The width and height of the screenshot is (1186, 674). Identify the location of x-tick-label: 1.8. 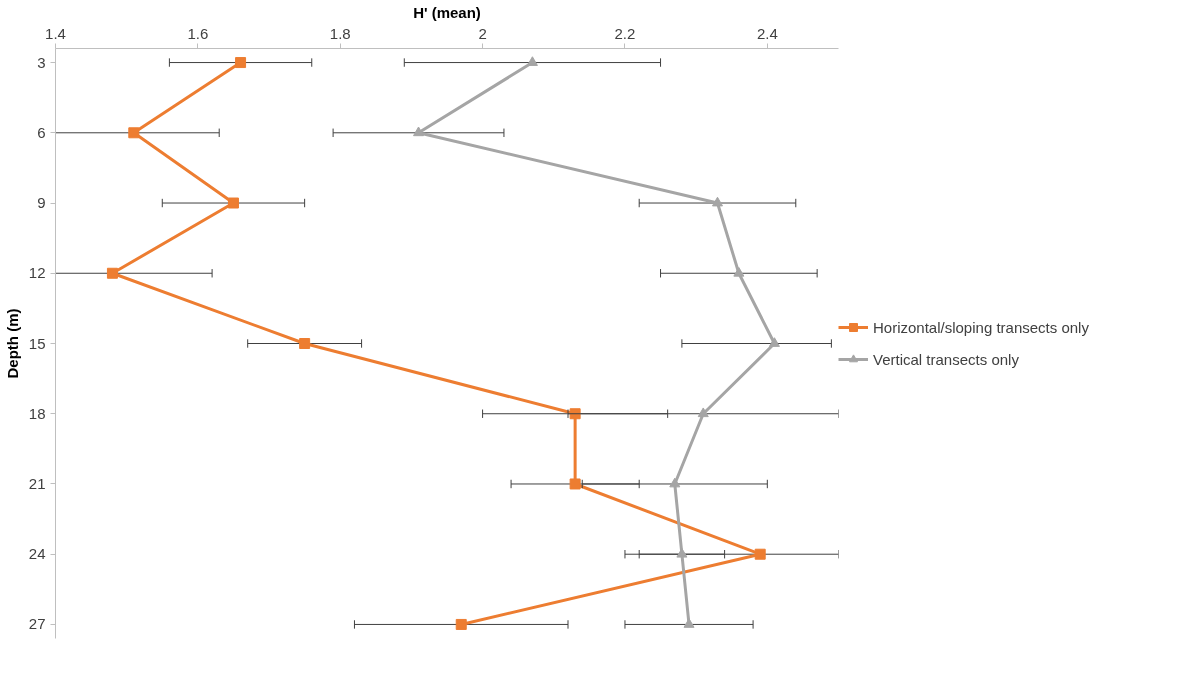
(340, 33).